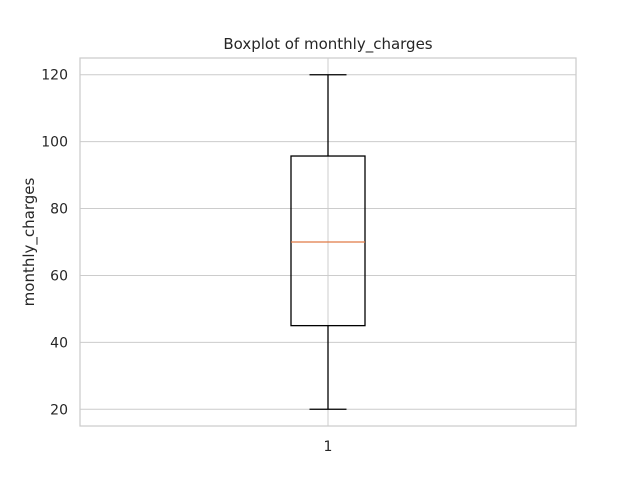 The width and height of the screenshot is (640, 484). I want to click on x-tick-label: 1, so click(328, 447).